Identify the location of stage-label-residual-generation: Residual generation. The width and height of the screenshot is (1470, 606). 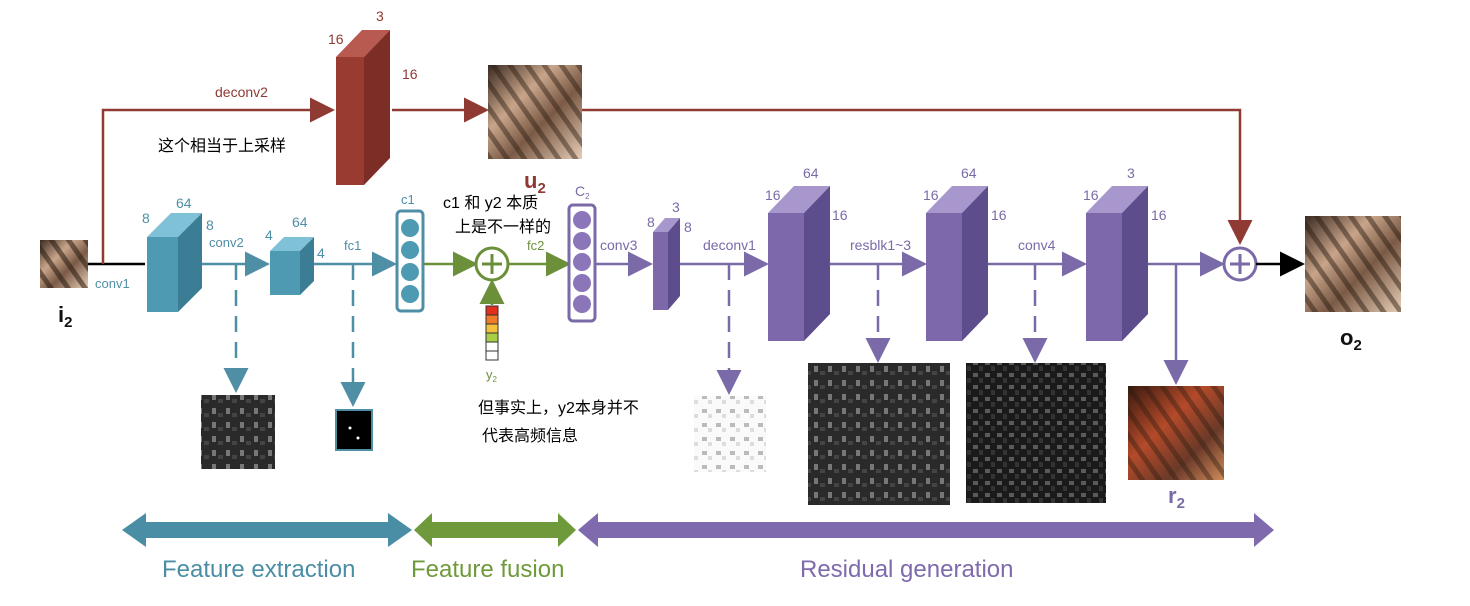
(906, 569).